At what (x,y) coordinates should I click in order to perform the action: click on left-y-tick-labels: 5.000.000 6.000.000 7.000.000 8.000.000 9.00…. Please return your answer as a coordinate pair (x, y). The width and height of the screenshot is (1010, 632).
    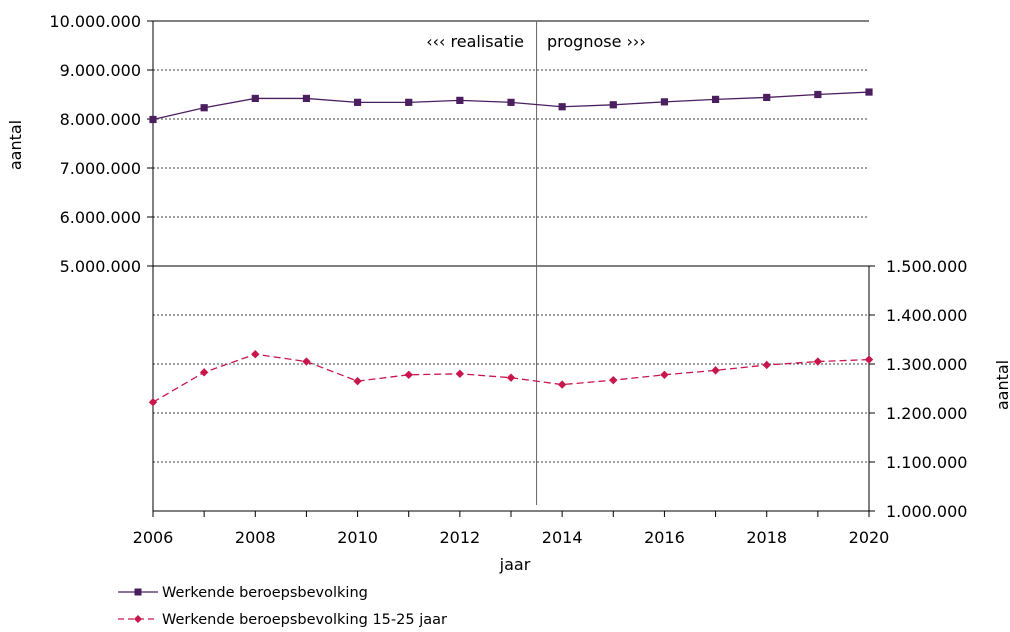
    Looking at the image, I should click on (95, 144).